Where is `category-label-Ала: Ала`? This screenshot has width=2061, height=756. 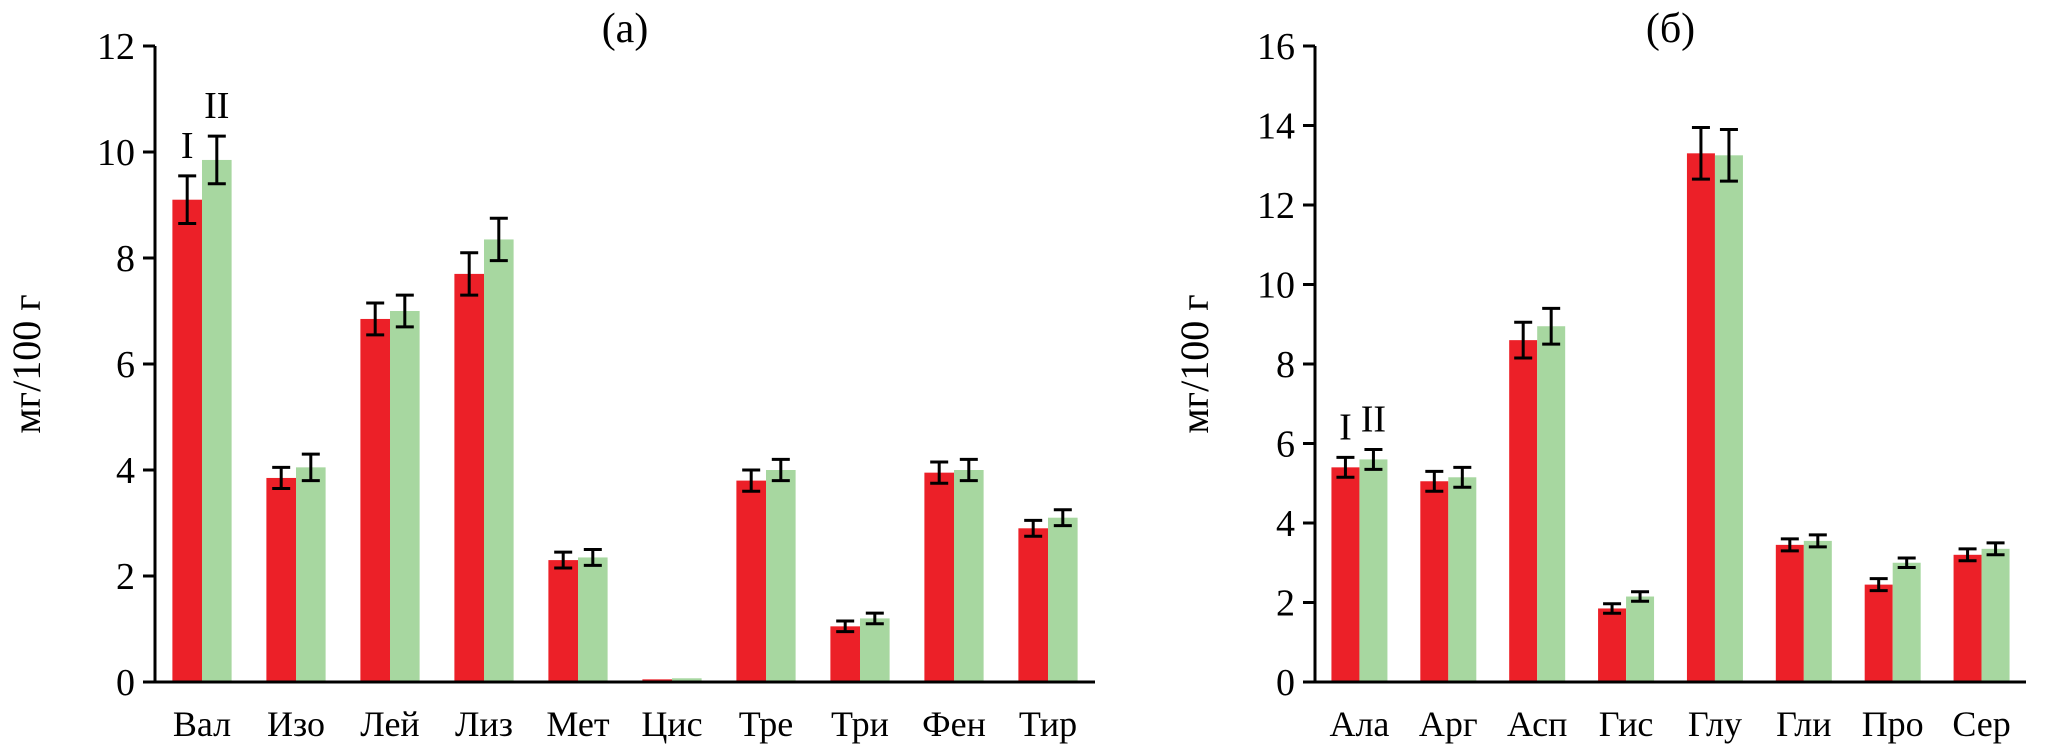 category-label-Ала: Ала is located at coordinates (1359, 724).